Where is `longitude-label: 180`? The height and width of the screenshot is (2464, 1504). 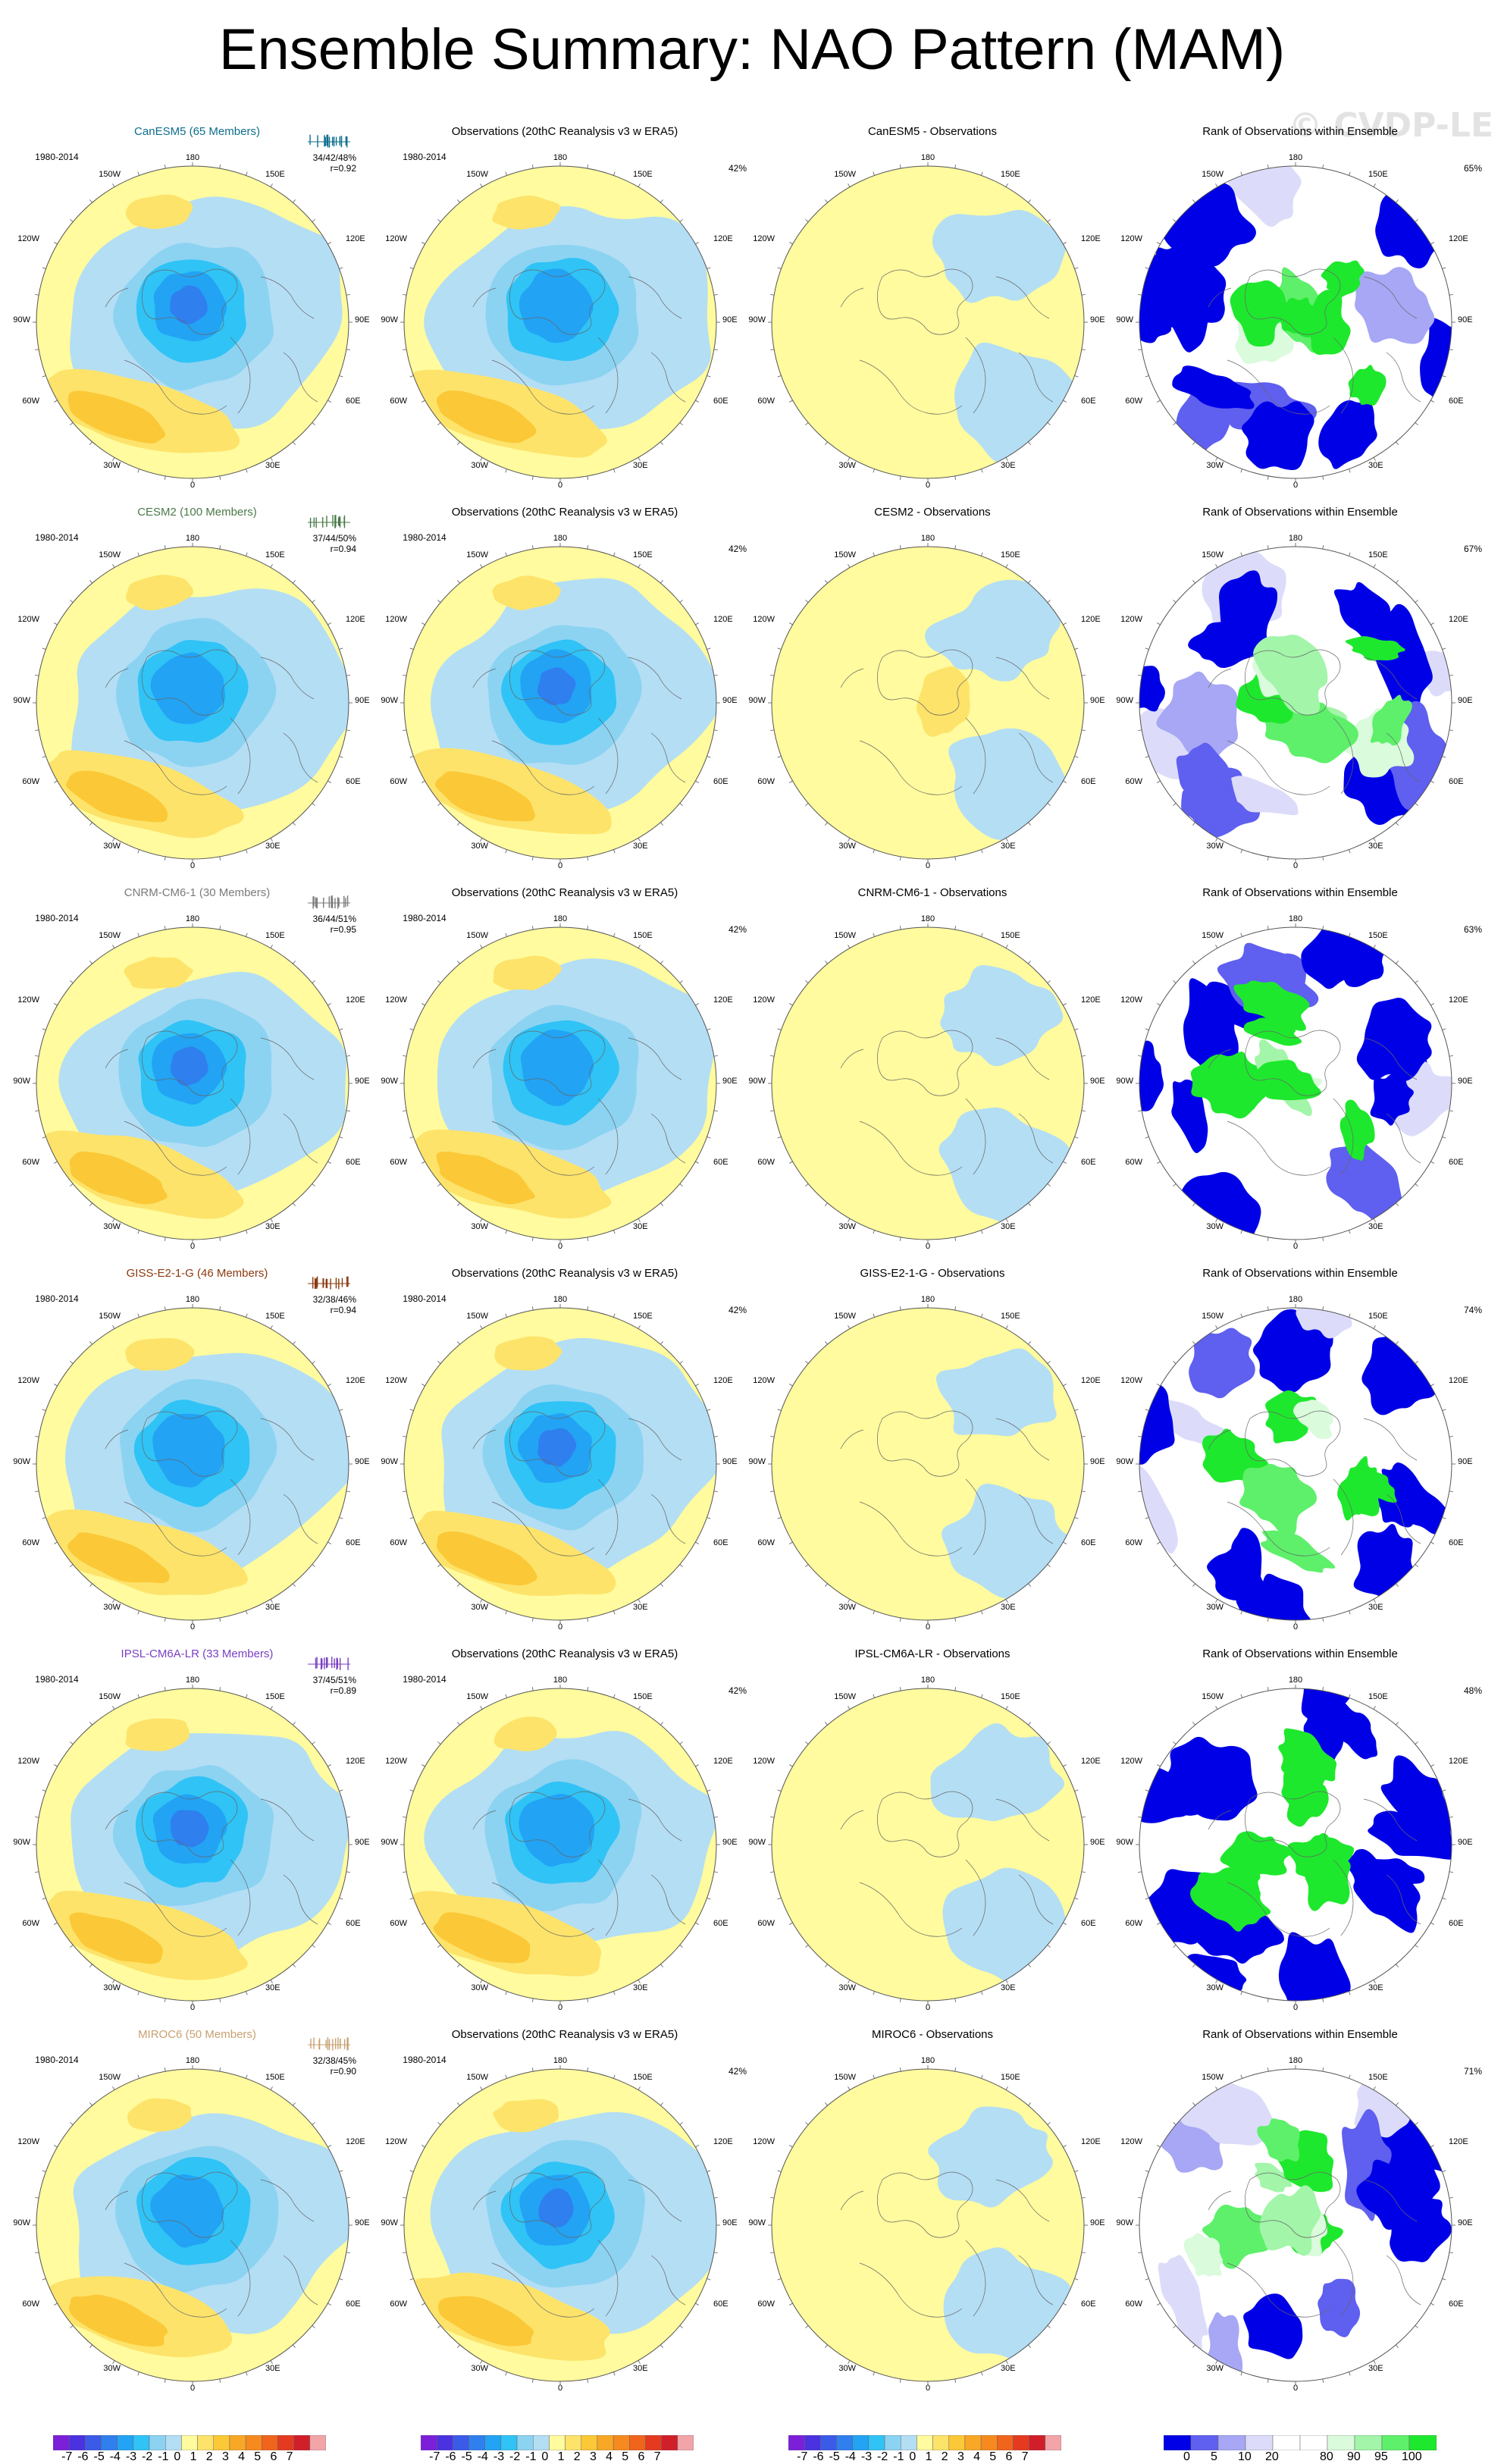
longitude-label: 180 is located at coordinates (560, 2060).